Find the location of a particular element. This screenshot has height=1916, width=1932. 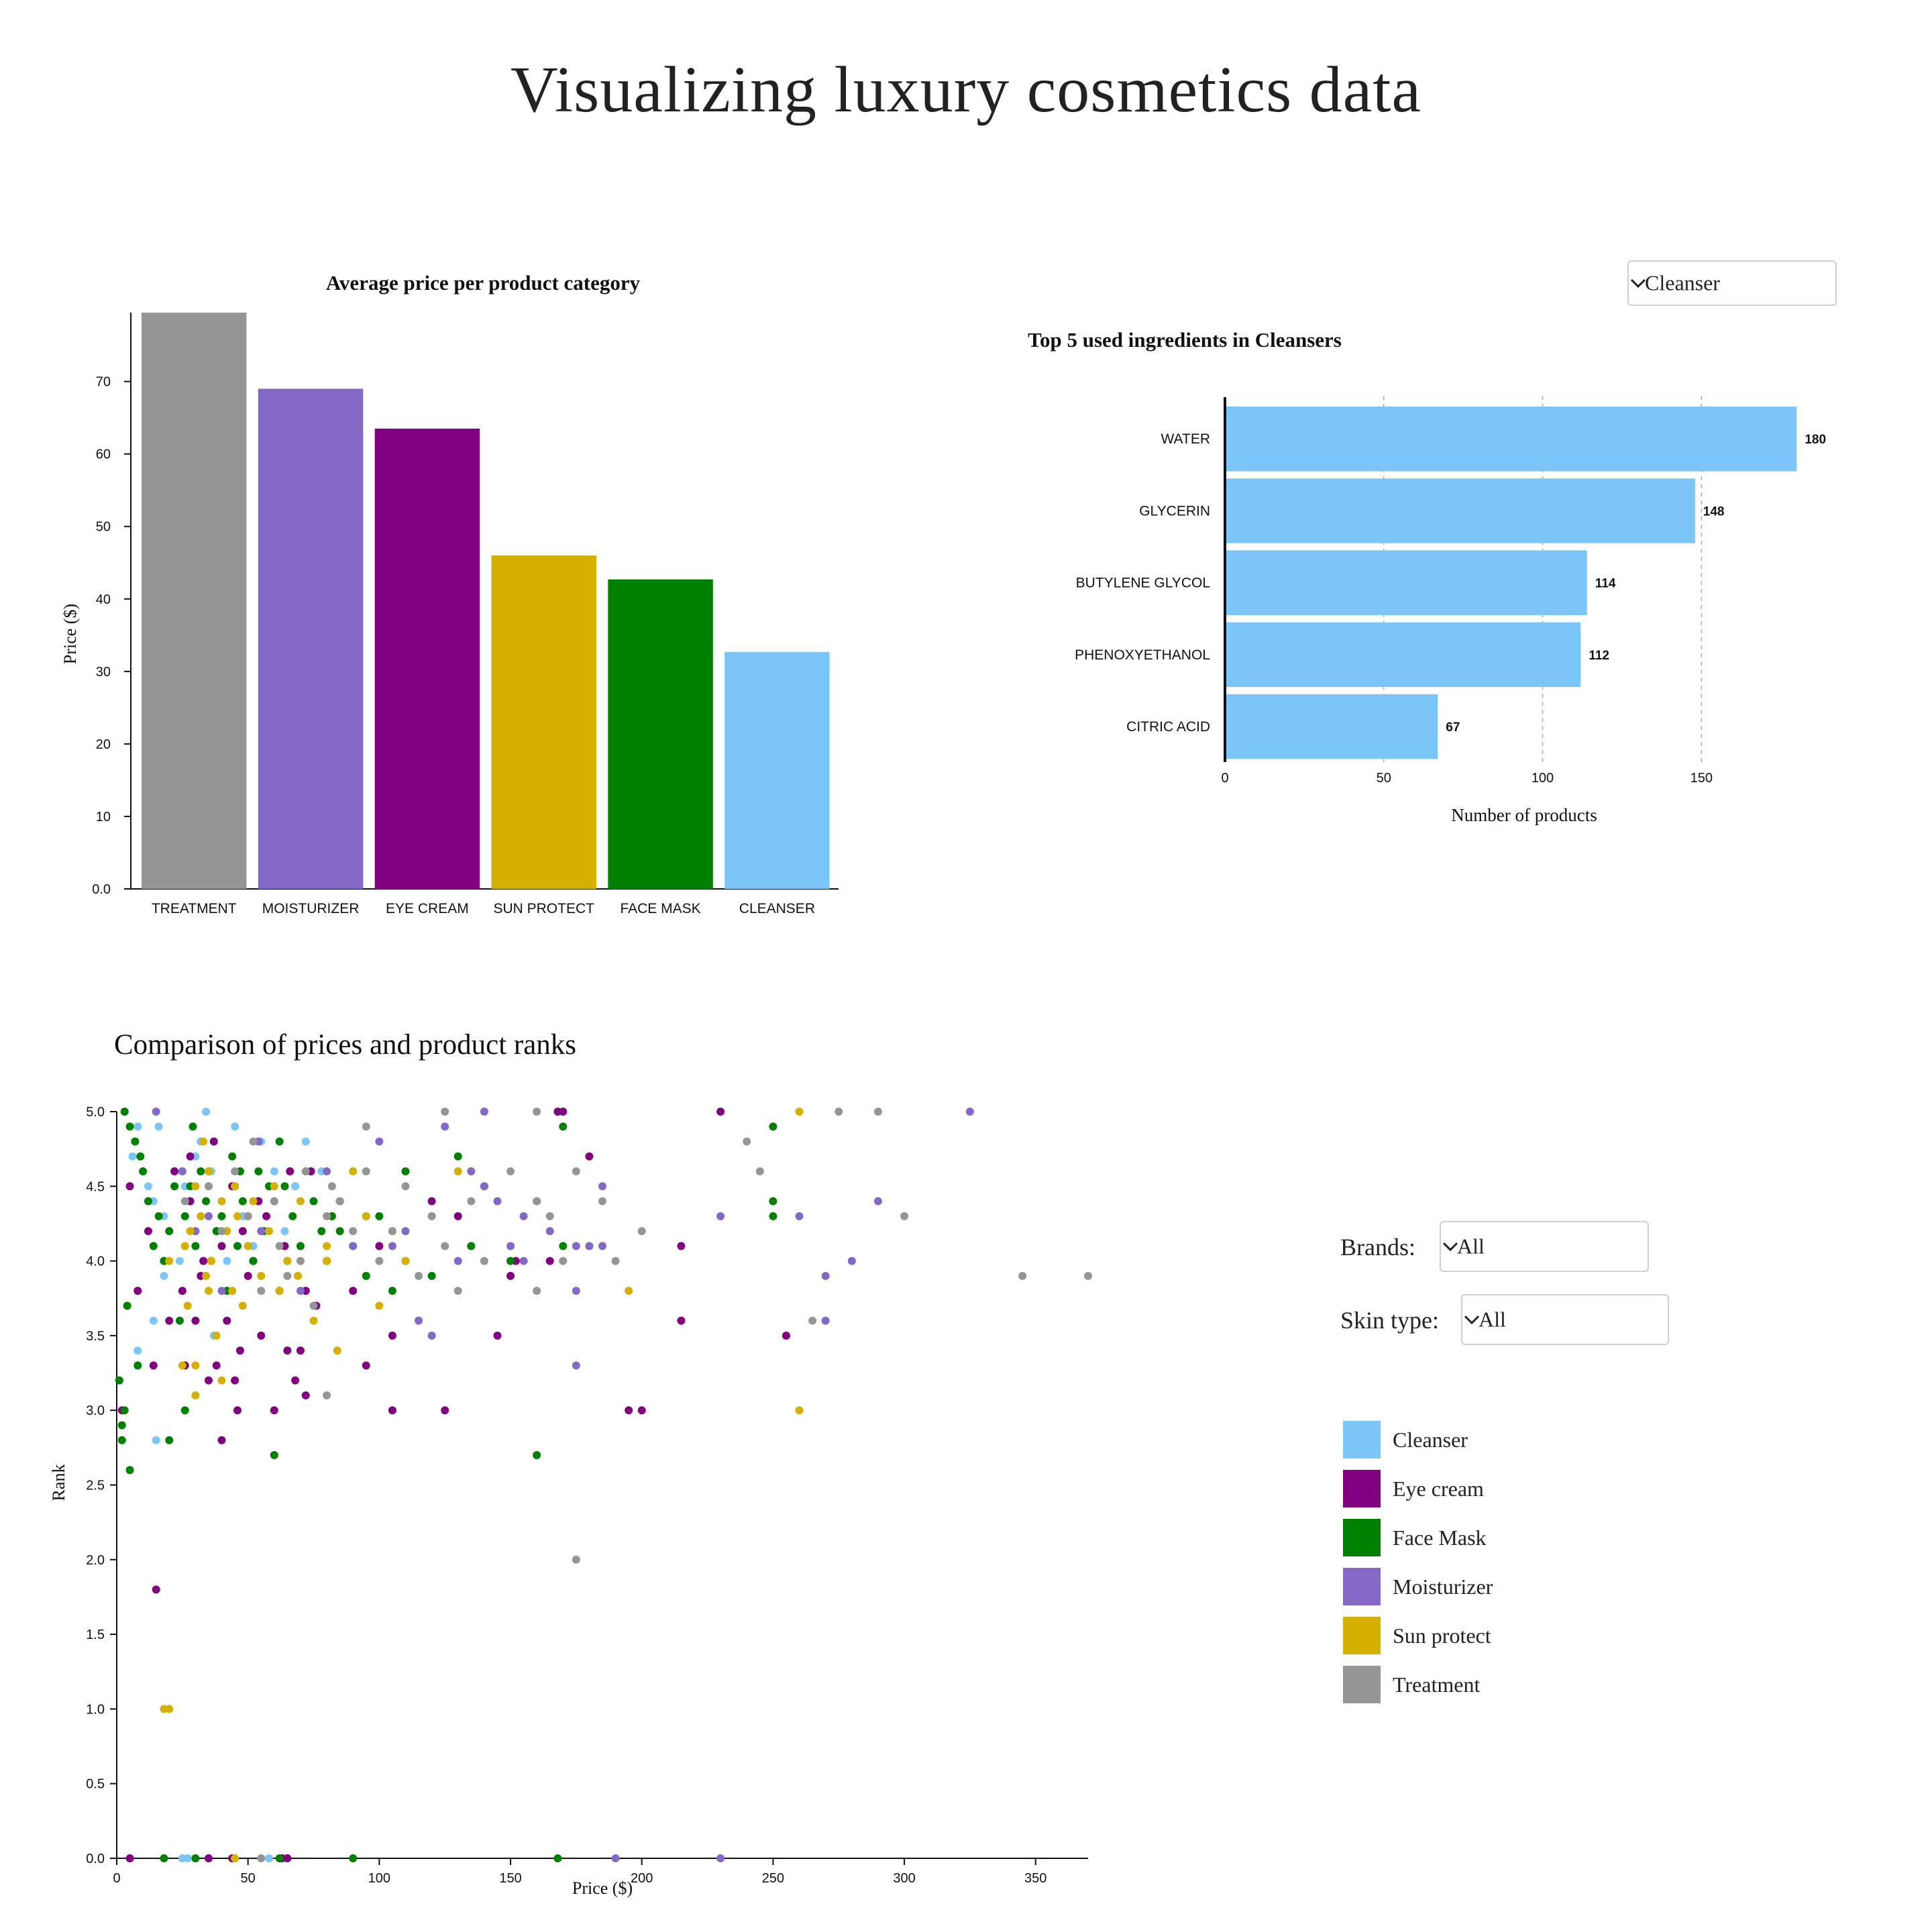

ingredients-chart-xlabel: Number of products is located at coordinates (1524, 815).